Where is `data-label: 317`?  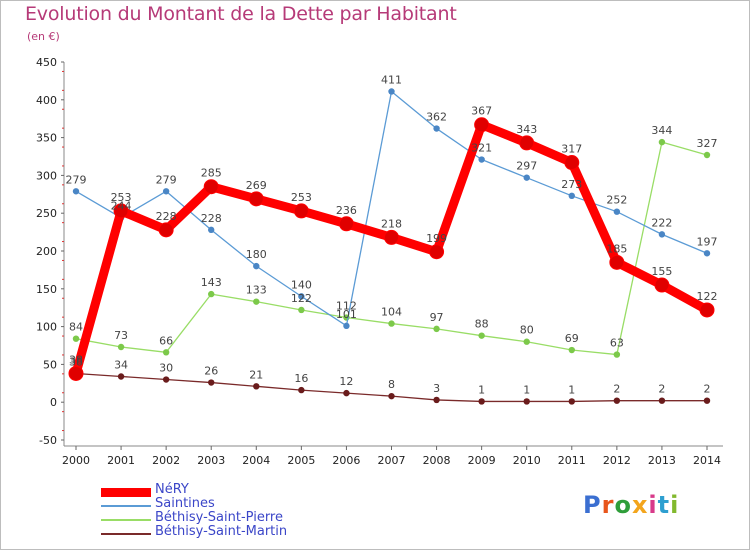 data-label: 317 is located at coordinates (571, 149).